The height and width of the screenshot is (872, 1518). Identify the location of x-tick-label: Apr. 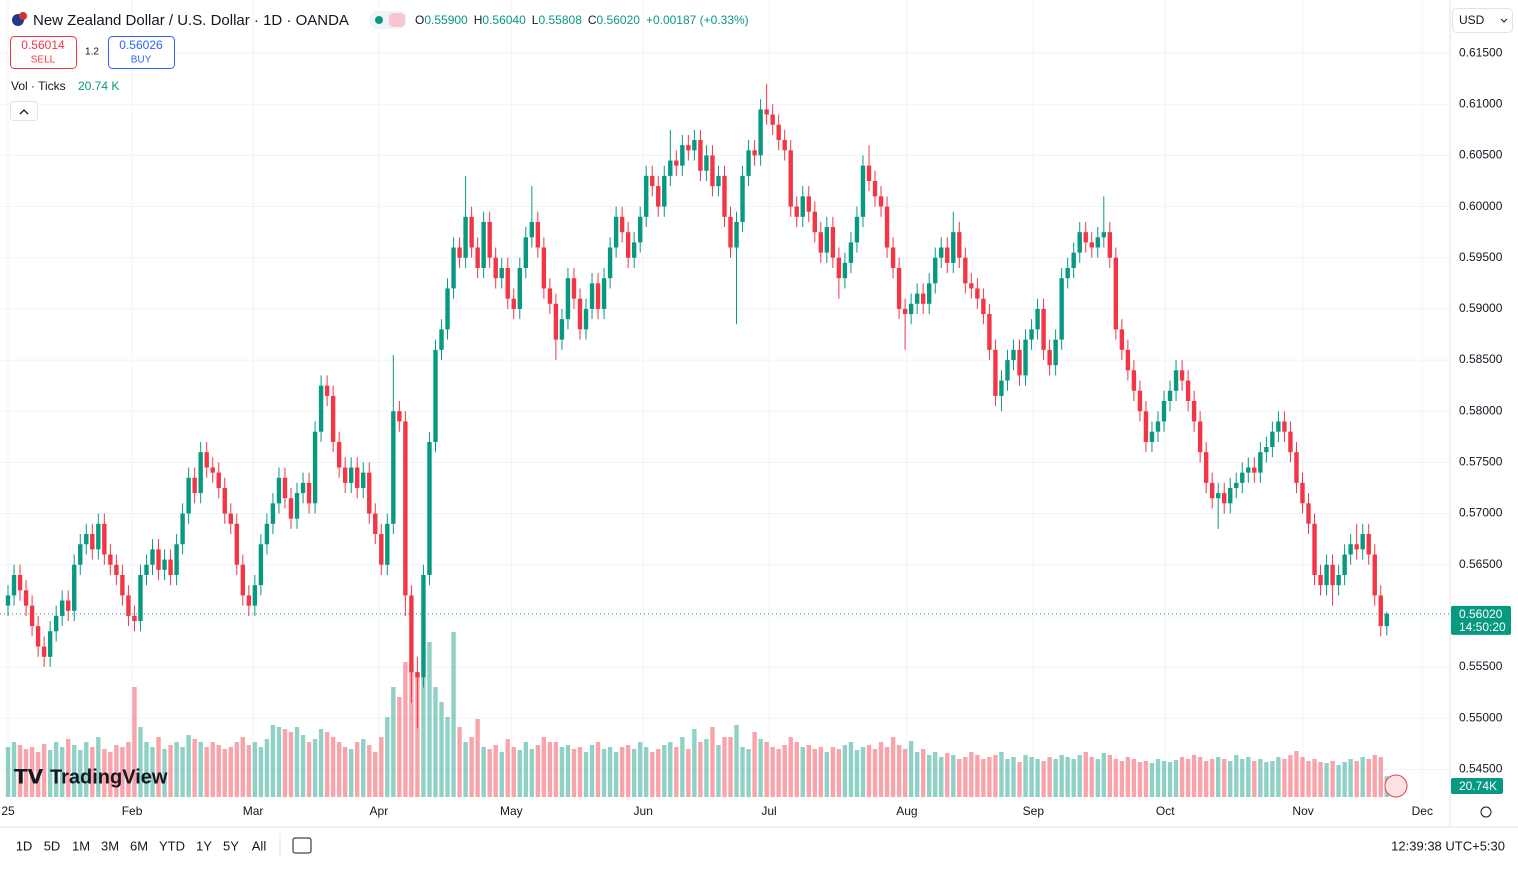
(379, 811).